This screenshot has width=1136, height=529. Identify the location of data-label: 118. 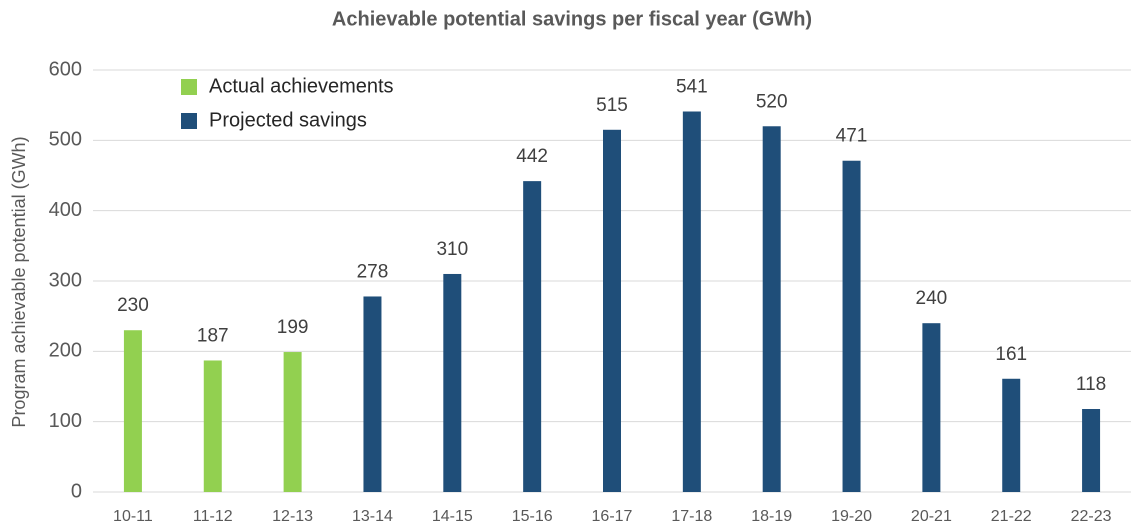
(1091, 384).